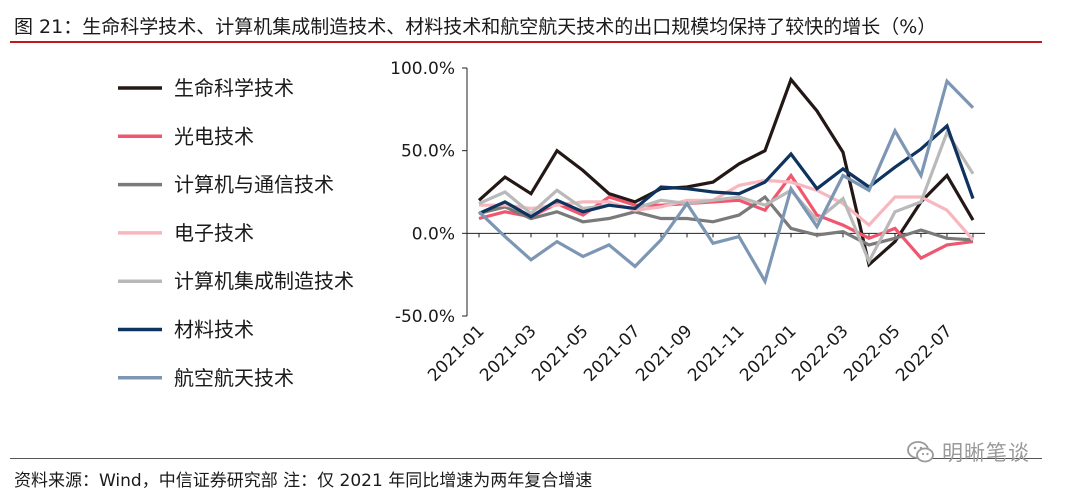  What do you see at coordinates (234, 88) in the screenshot?
I see `legend-label: 生命科学技术` at bounding box center [234, 88].